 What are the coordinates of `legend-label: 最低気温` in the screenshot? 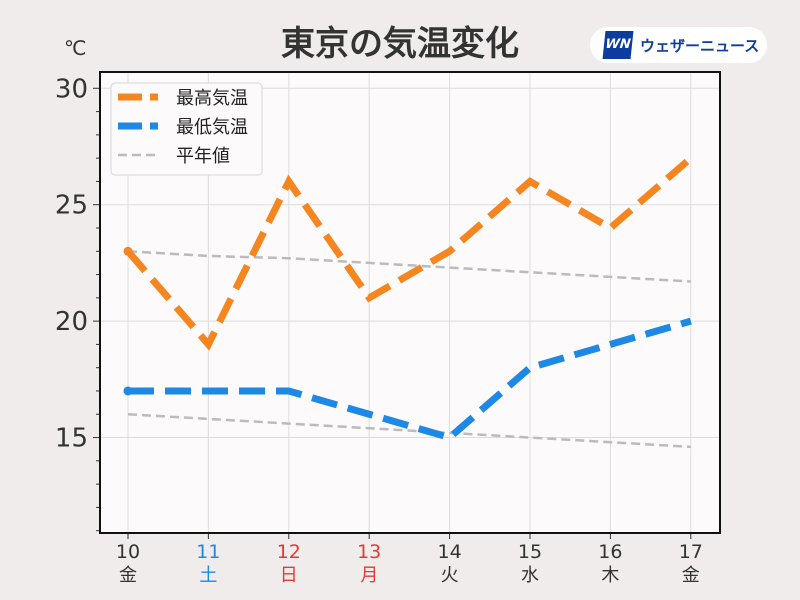 It's located at (212, 127).